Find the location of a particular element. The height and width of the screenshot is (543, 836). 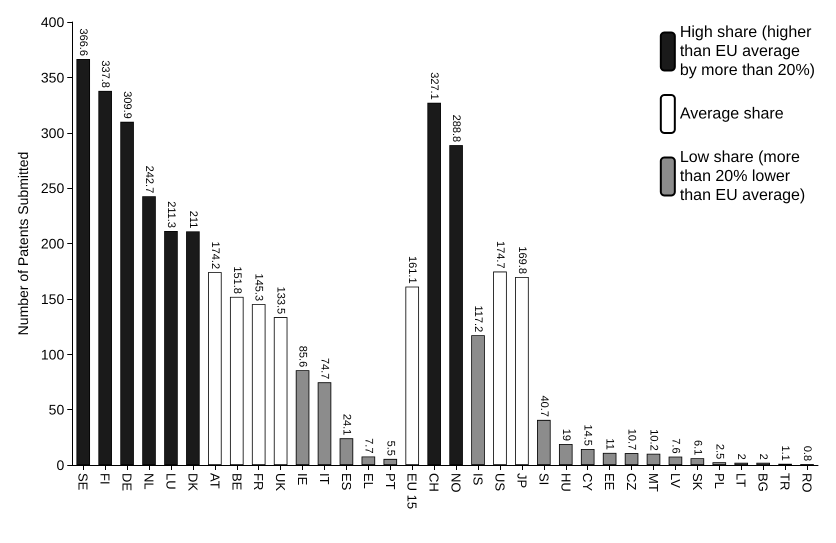

y-tick-label: 50 is located at coordinates (56, 410).